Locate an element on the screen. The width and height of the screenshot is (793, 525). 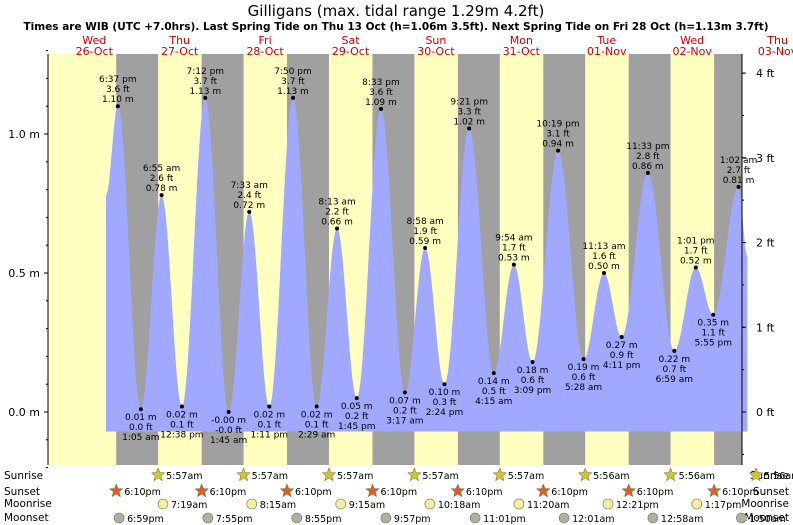
day-date: 30-Oct is located at coordinates (436, 51).